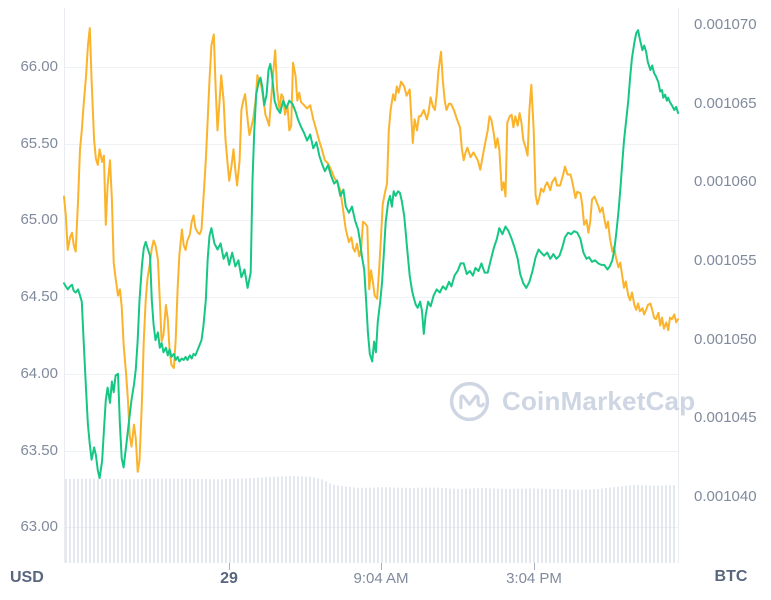  I want to click on x-axis-label: 3:04 PM, so click(534, 578).